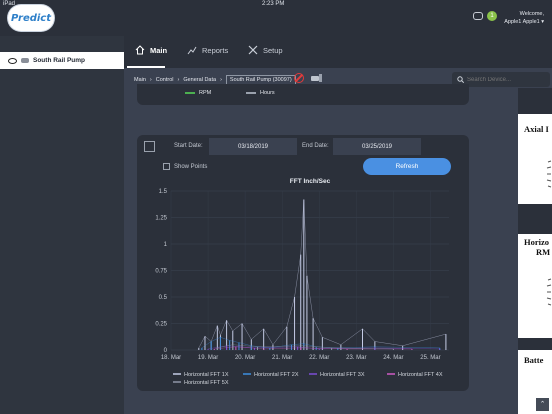 This screenshot has height=414, width=552. I want to click on tools-icon, so click(253, 50).